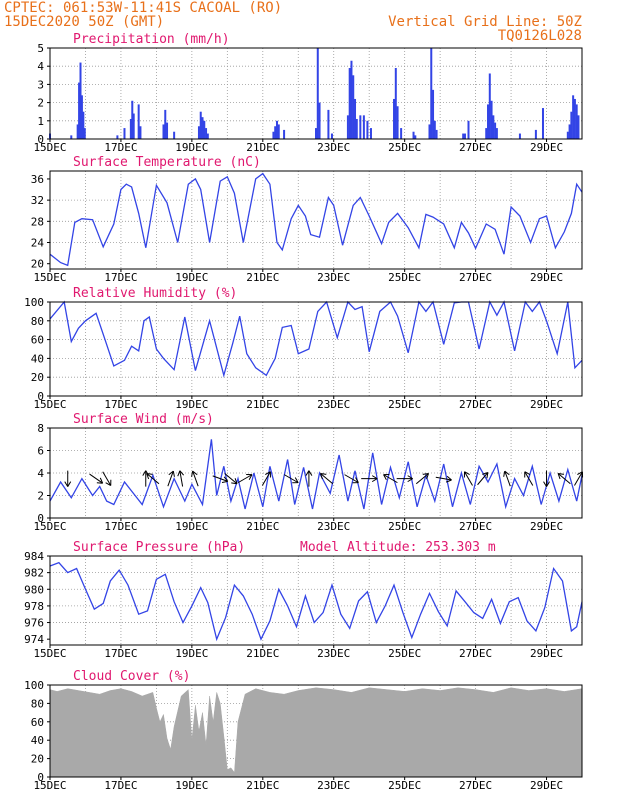 The height and width of the screenshot is (800, 618). What do you see at coordinates (40, 66) in the screenshot?
I see `y-tick-label: 4` at bounding box center [40, 66].